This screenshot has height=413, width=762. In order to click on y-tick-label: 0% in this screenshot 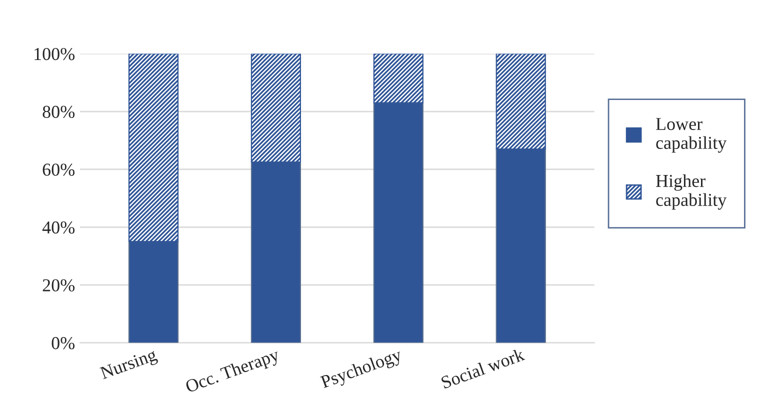, I will do `click(63, 343)`.